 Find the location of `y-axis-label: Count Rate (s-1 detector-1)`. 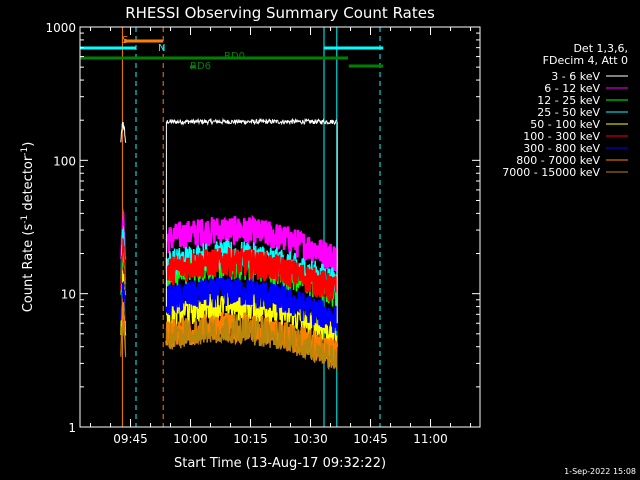

y-axis-label: Count Rate (s-1 detector-1) is located at coordinates (28, 227).